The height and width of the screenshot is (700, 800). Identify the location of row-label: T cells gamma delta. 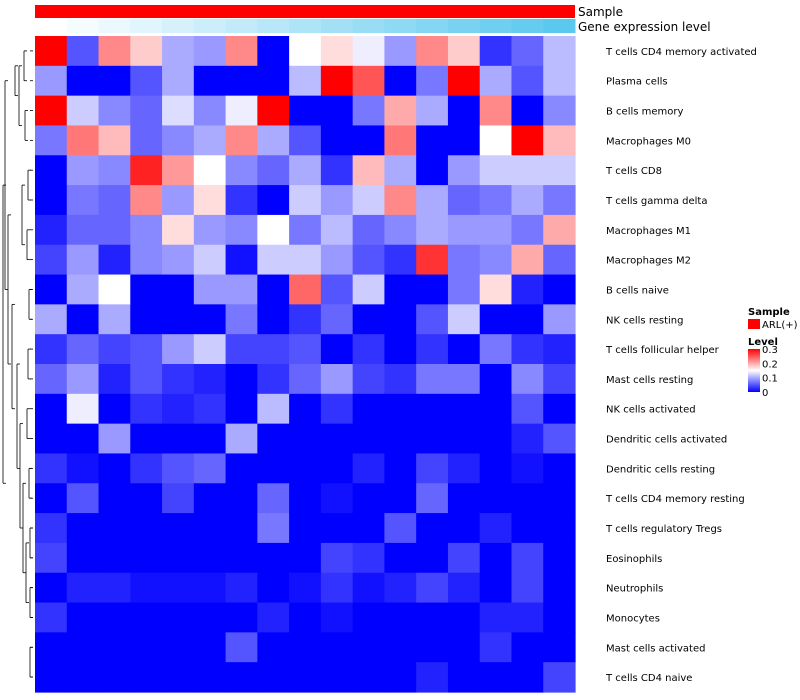
(656, 201).